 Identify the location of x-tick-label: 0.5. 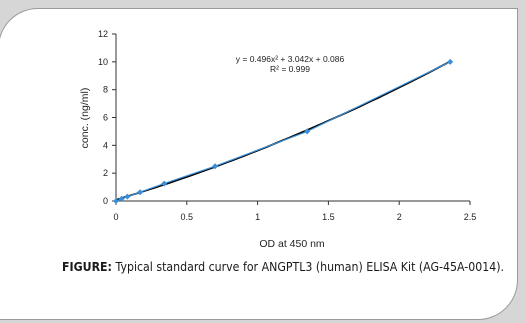
(187, 217).